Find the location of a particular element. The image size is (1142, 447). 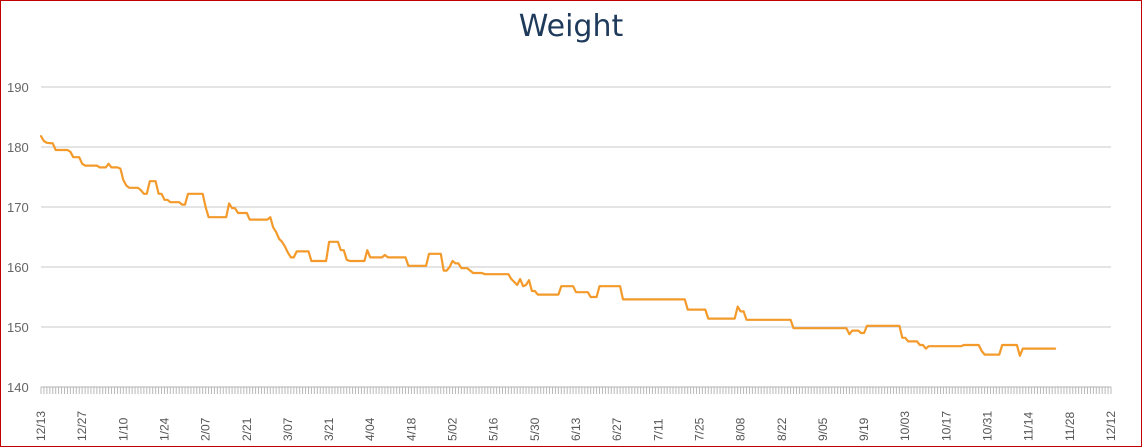

x-tick-label-10-17: 10/17 is located at coordinates (946, 426).